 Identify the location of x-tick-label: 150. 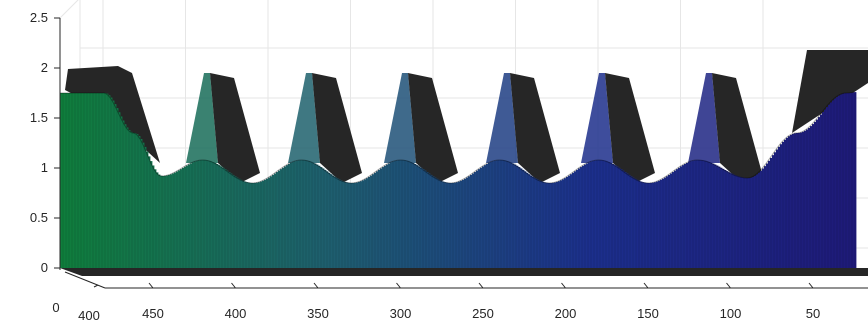
(648, 313).